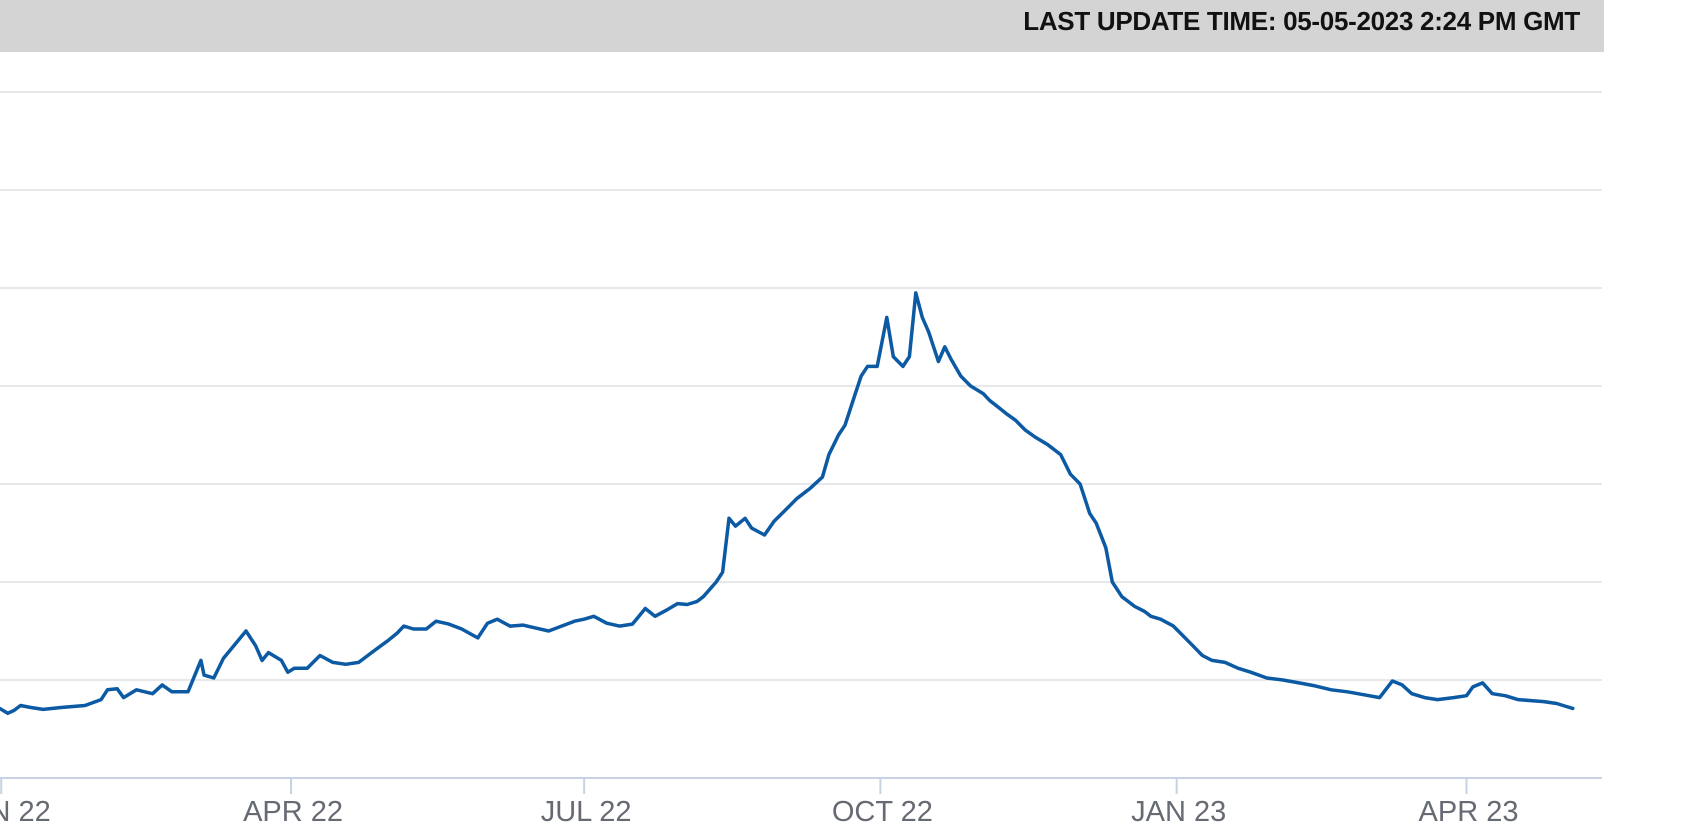  I want to click on header-bar: LAST UPDATE TIME: 05-05-2023 2:24 PM GMT, so click(802, 26).